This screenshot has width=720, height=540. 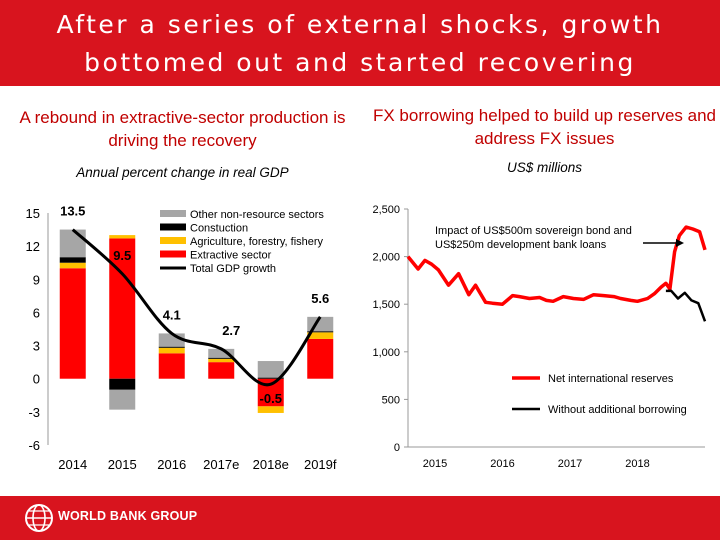 I want to click on total-gdp-growth-line, so click(x=196, y=307).